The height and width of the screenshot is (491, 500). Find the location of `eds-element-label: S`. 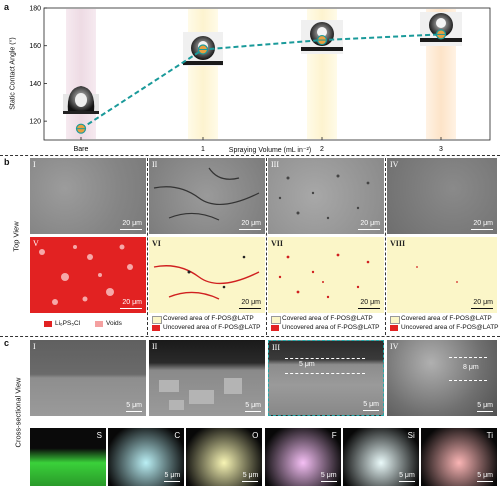

eds-element-label: S is located at coordinates (99, 435).